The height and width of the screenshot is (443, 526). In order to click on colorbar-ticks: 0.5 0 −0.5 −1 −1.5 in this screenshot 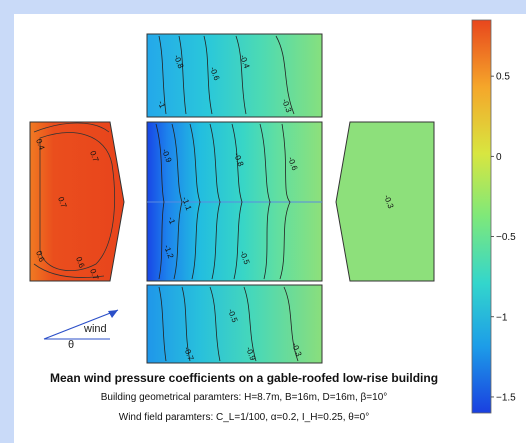, I will do `click(503, 237)`.